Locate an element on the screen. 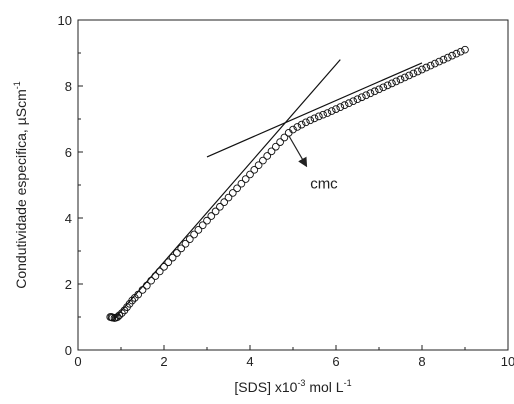  y-tick-label: 0 is located at coordinates (68, 350).